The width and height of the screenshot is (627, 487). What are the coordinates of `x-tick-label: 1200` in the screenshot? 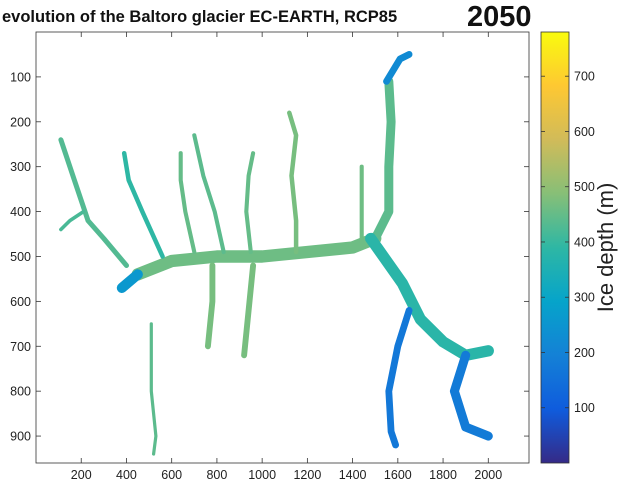 It's located at (307, 475).